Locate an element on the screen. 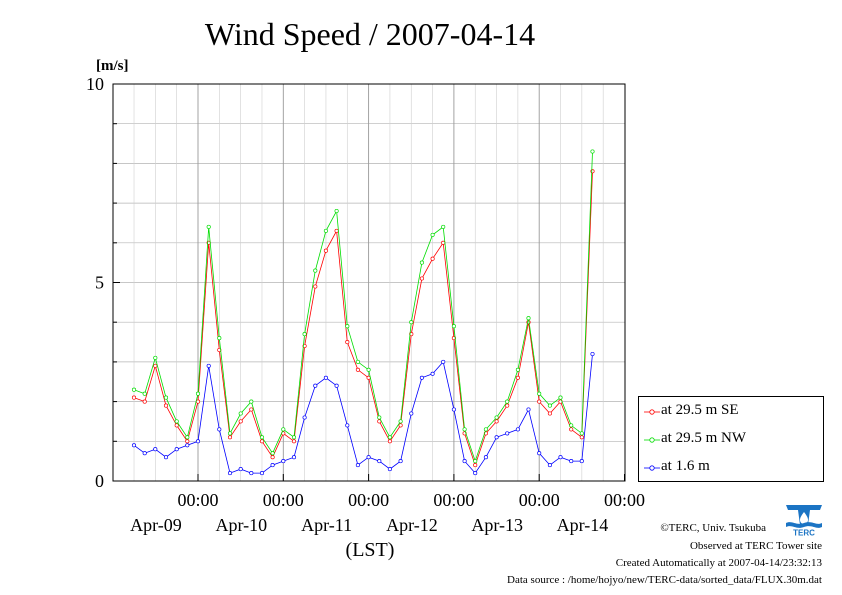 This screenshot has height=595, width=842. legend: at 29.5 m SE at 29.5 m NW at 1.6 m is located at coordinates (731, 439).